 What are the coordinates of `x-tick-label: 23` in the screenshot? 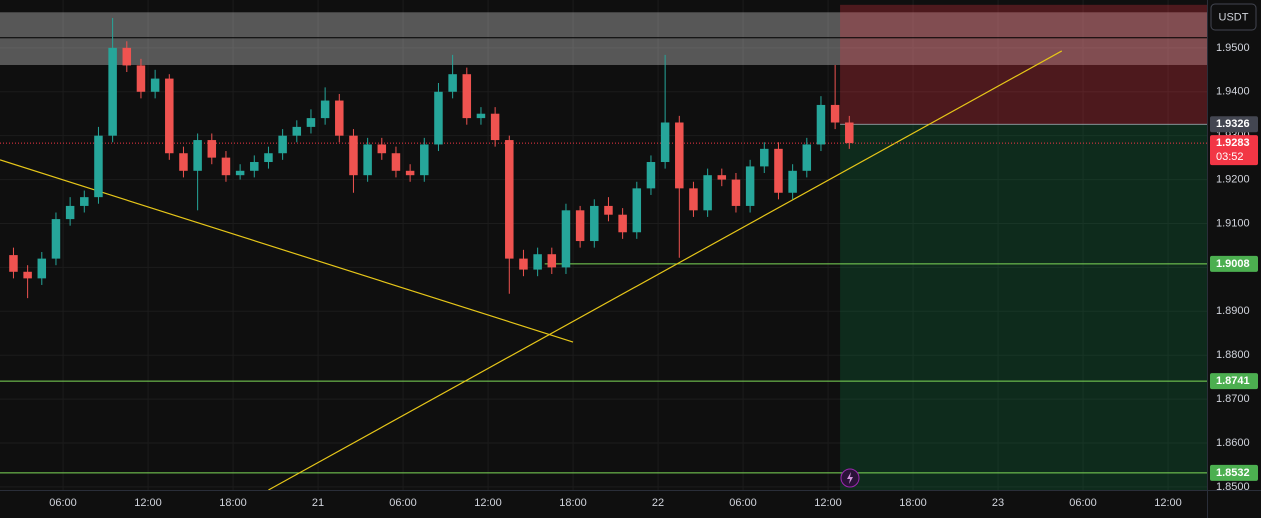 It's located at (998, 503).